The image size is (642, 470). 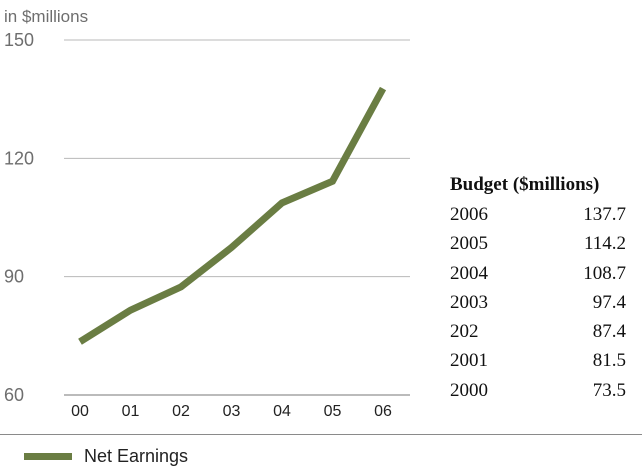 I want to click on budget-value: 114.2, so click(x=604, y=244).